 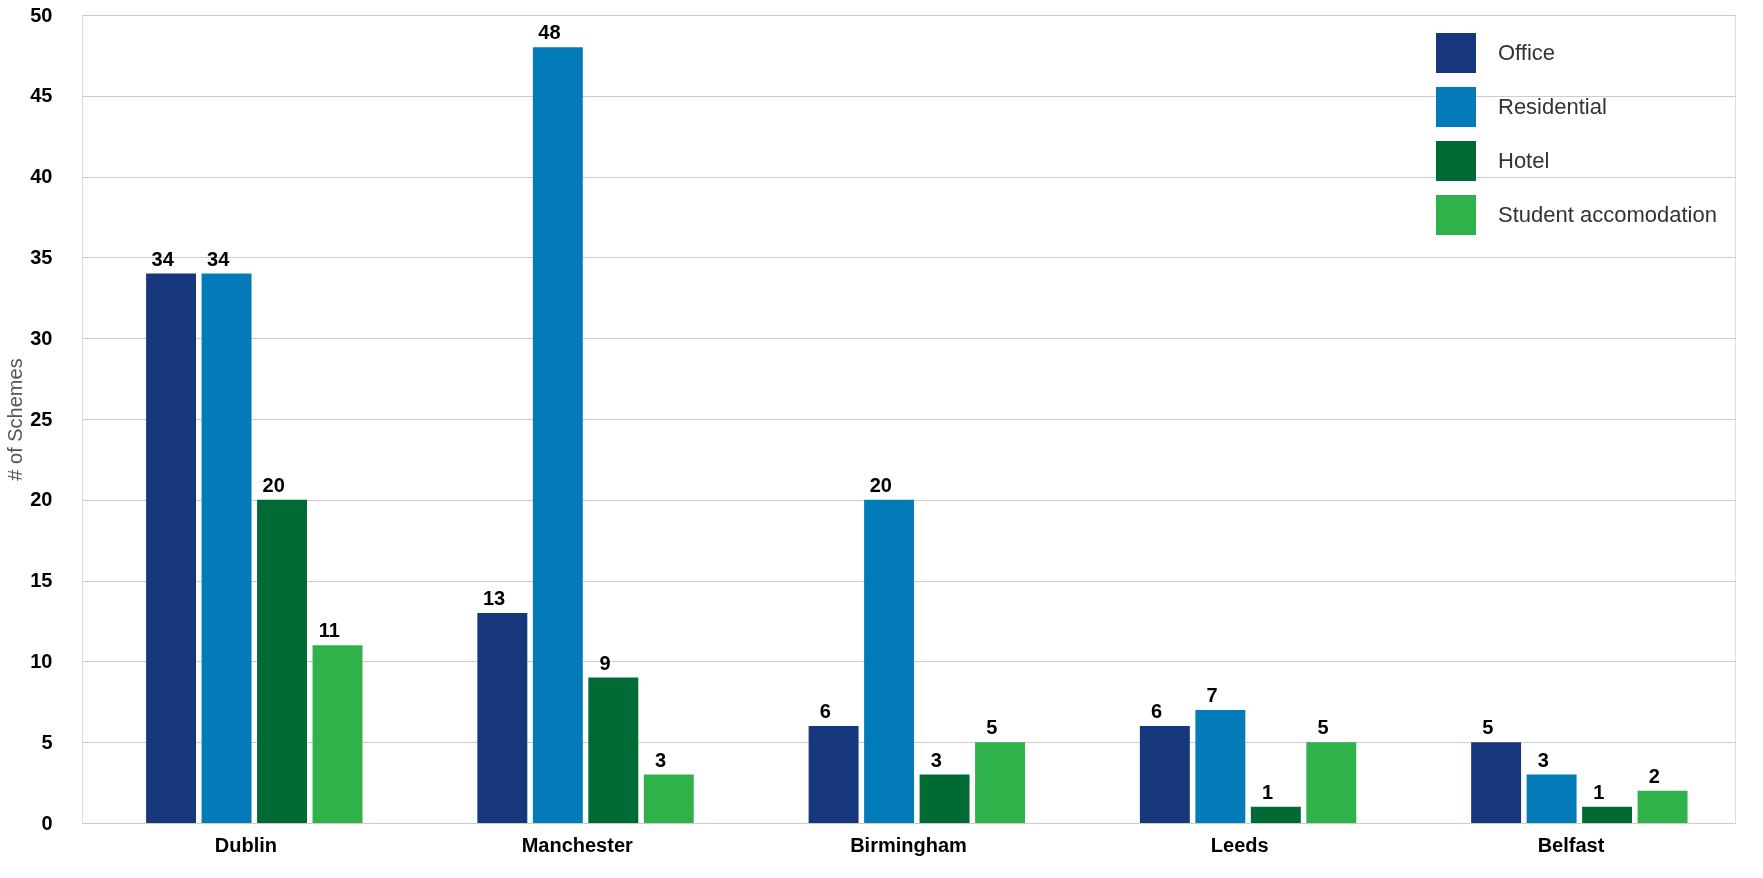 I want to click on y-axis-title: # of Schemes, so click(x=15, y=419).